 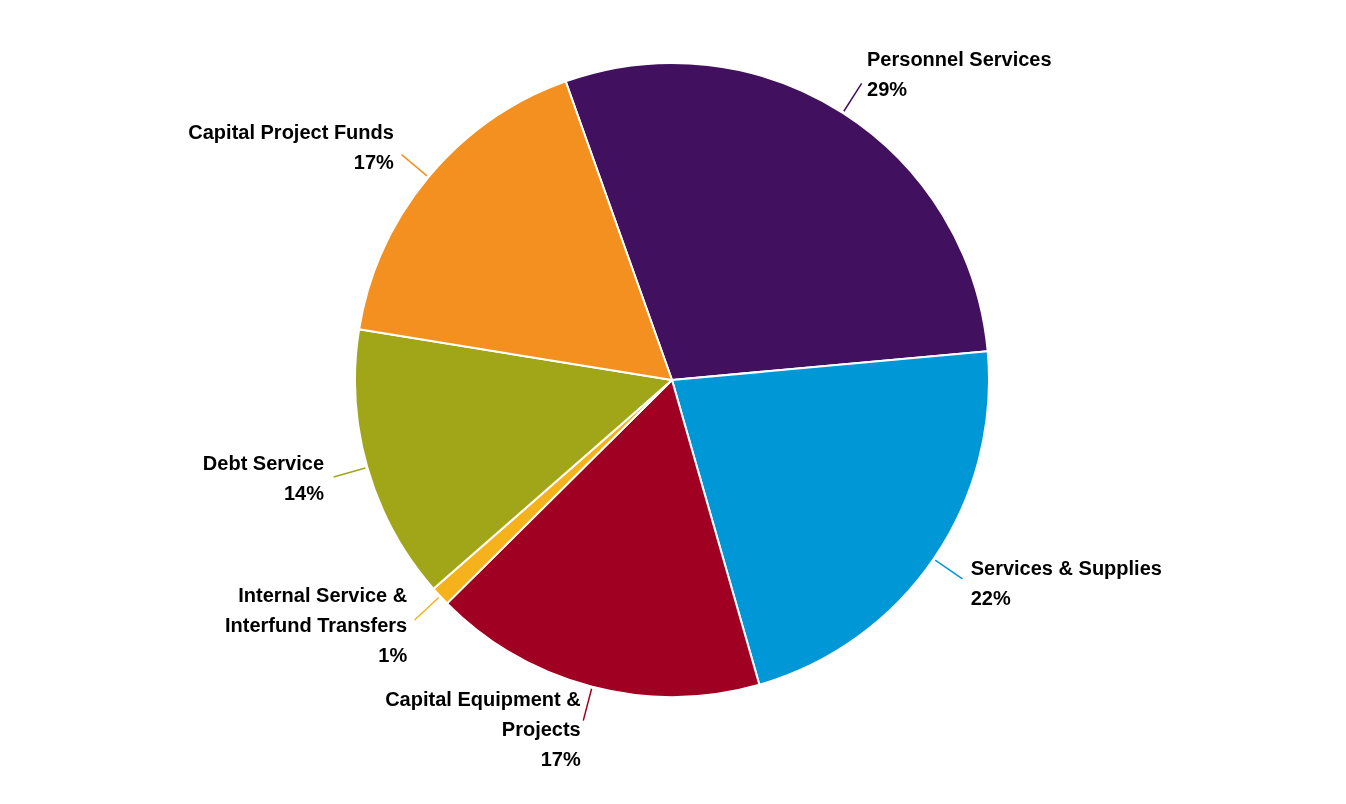 I want to click on slice-label: Personnel Services, so click(x=959, y=58).